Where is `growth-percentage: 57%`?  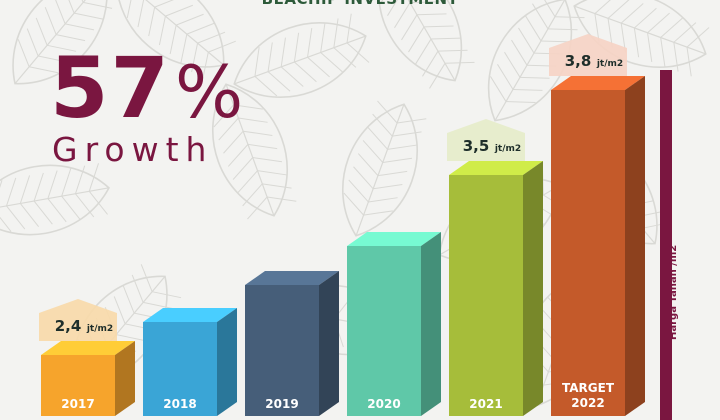
growth-percentage: 57% is located at coordinates (147, 88).